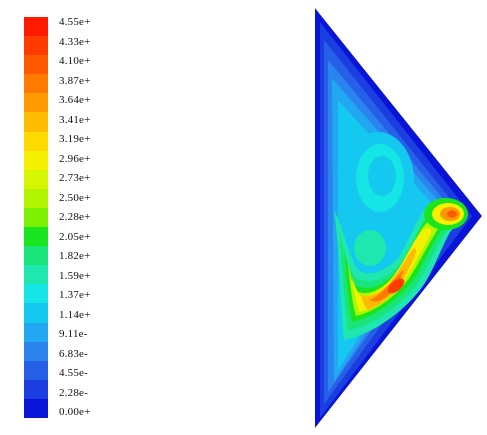 The image size is (487, 435). Describe the element at coordinates (75, 275) in the screenshot. I see `legend-label: 1.59e+` at that location.